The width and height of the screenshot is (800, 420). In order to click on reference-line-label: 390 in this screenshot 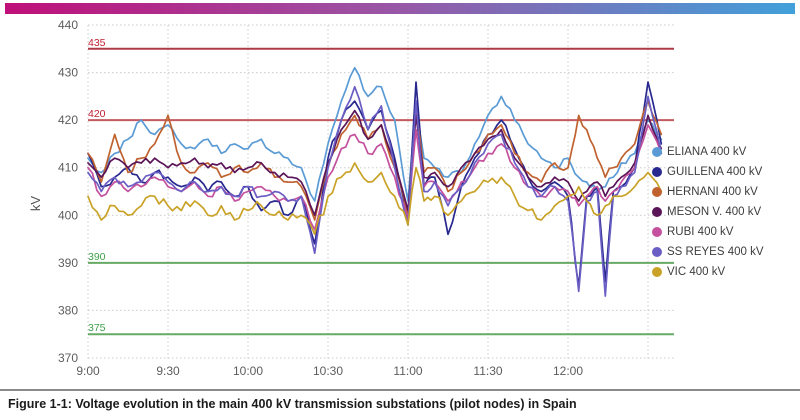, I will do `click(97, 257)`.